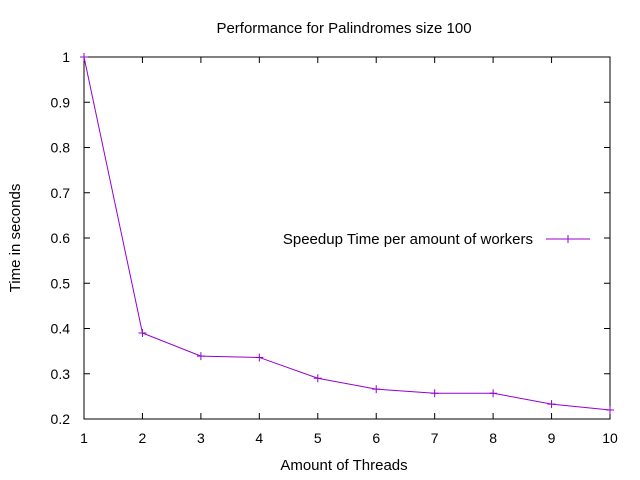 The image size is (640, 480). I want to click on y-axis-label: Time in seconds, so click(15, 238).